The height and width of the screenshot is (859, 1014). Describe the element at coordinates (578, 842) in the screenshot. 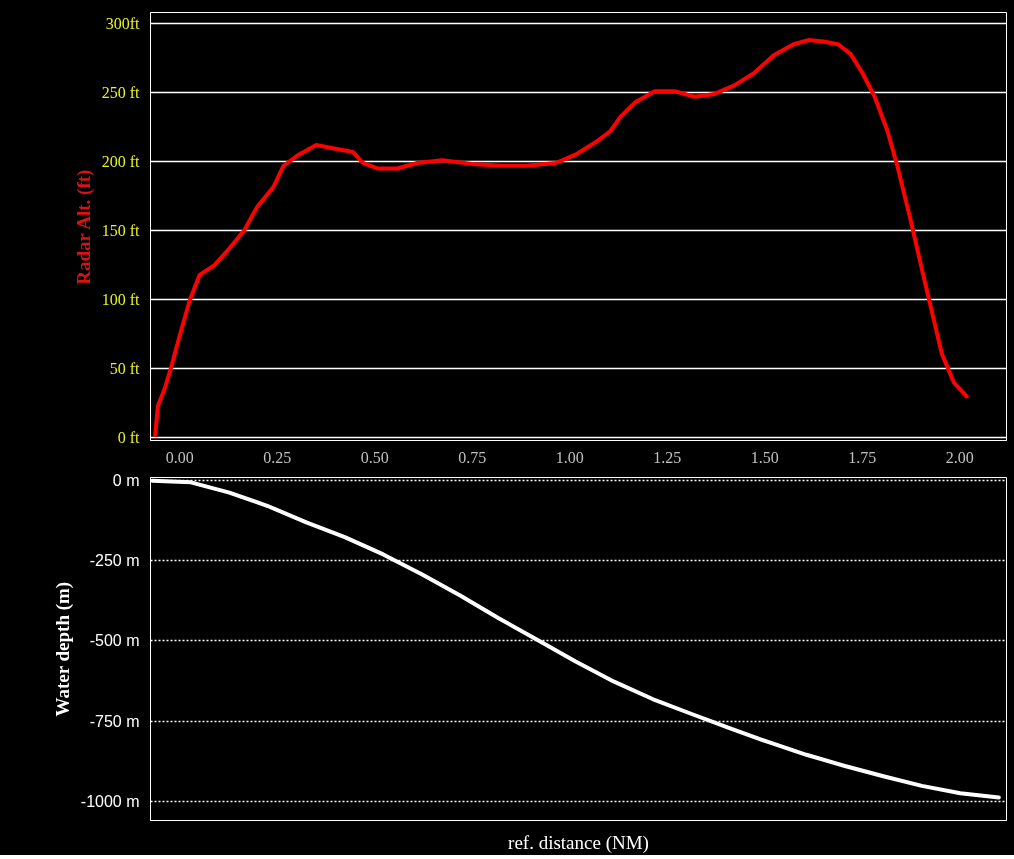

I see `x-axis-title: ref. distance (NM)` at that location.